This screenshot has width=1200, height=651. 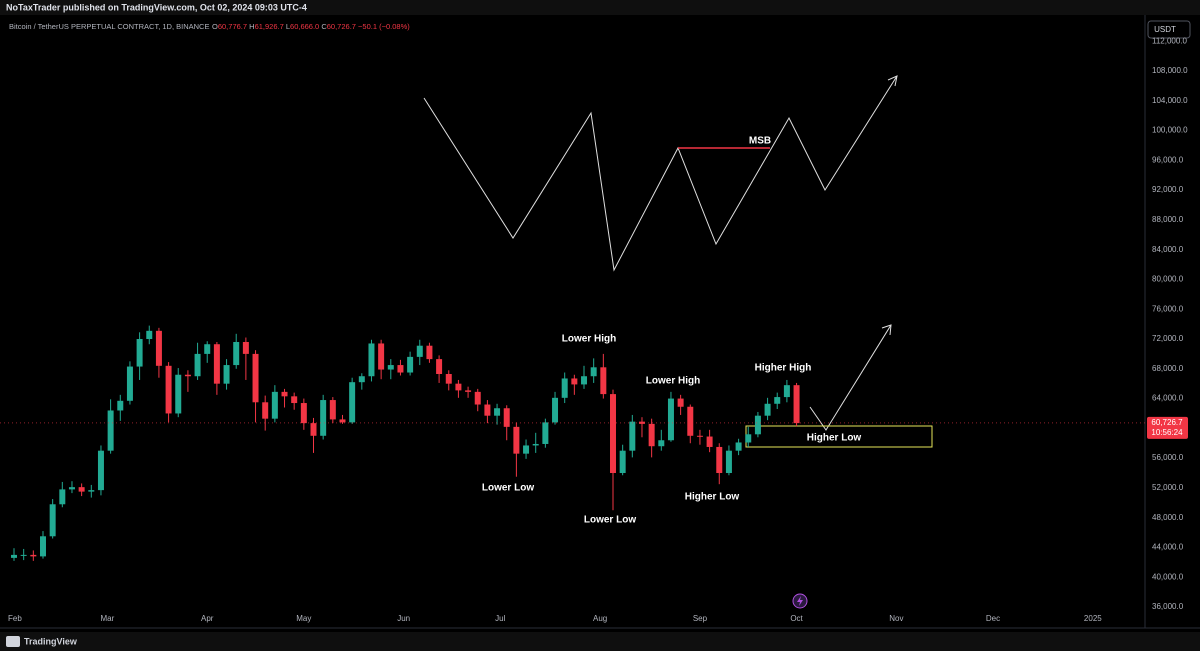 I want to click on y-tick-label: 104,000.0, so click(x=1170, y=100).